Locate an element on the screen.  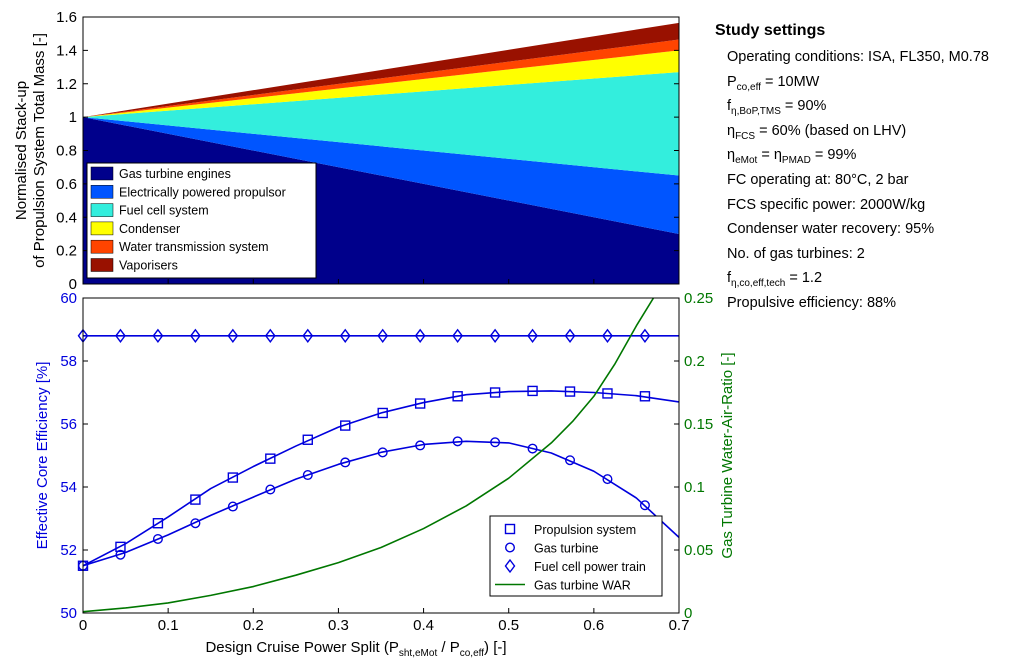
setting-sub: eMot is located at coordinates (746, 161).